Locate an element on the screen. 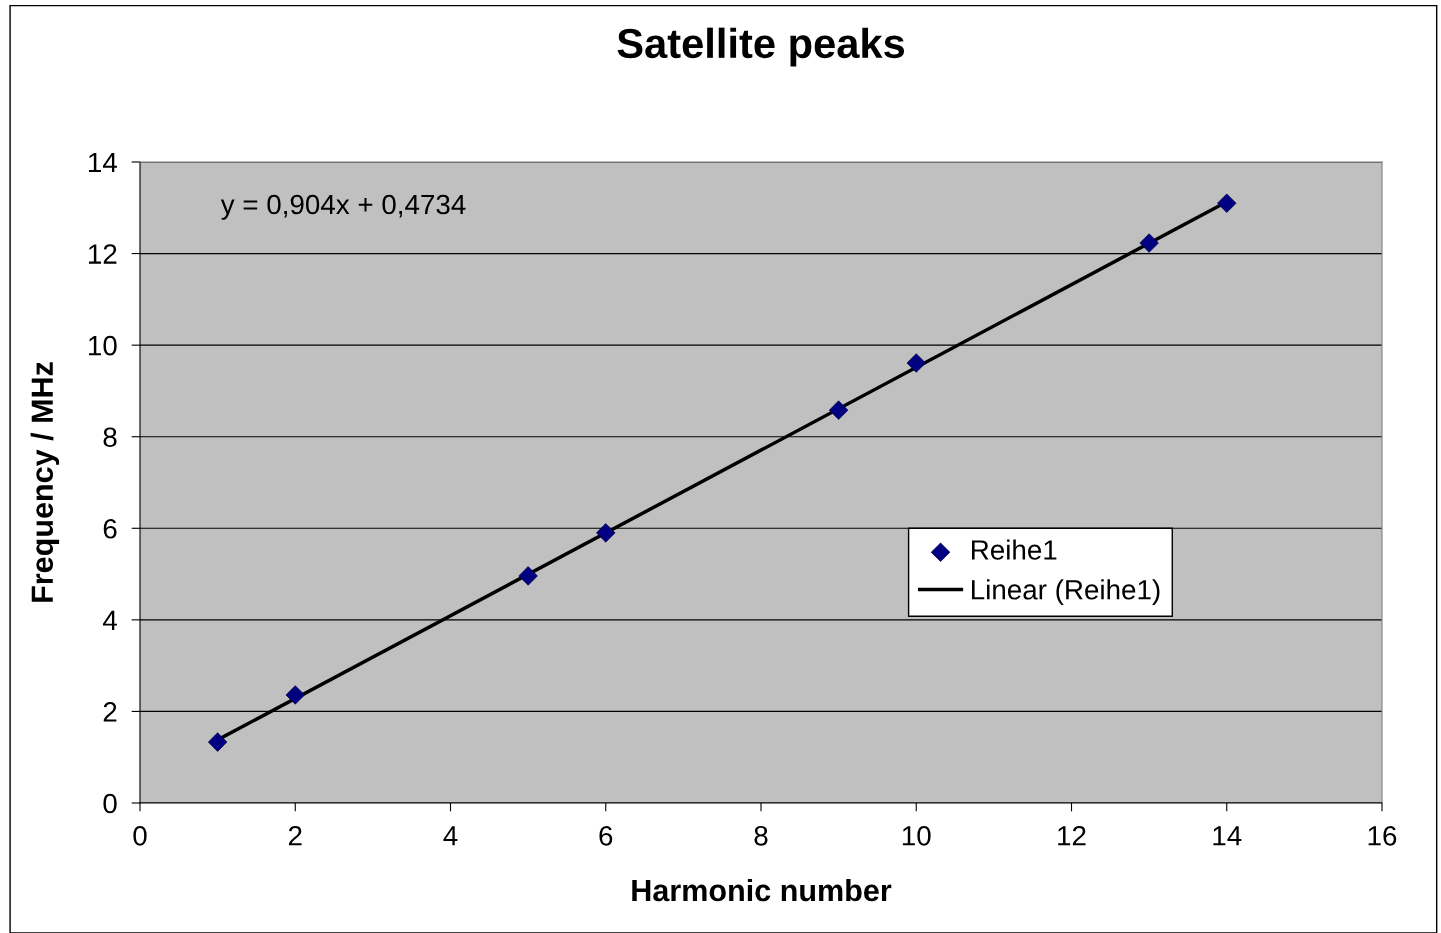  y-tick-label: 12 is located at coordinates (103, 254).